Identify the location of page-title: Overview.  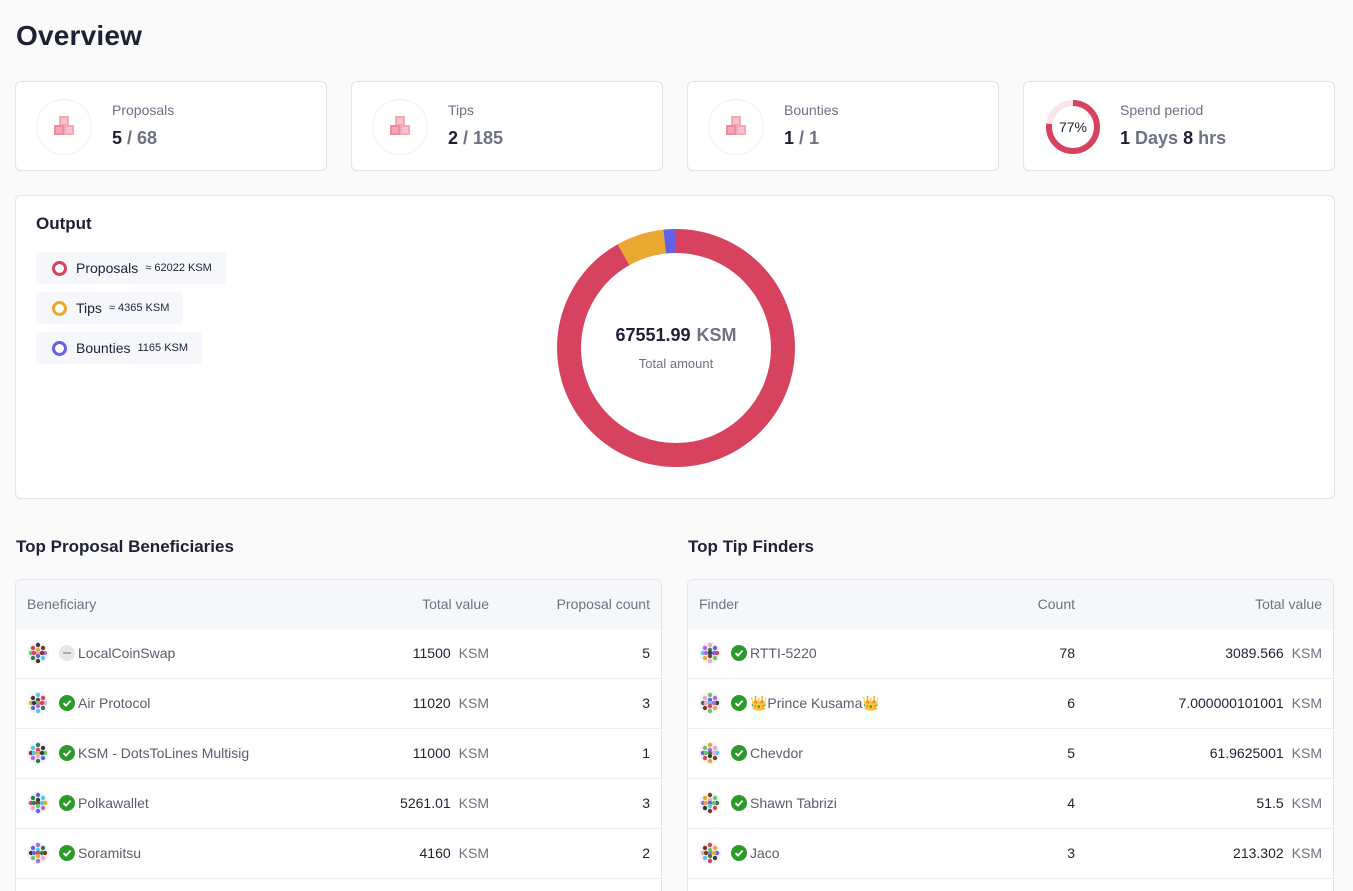
(79, 35).